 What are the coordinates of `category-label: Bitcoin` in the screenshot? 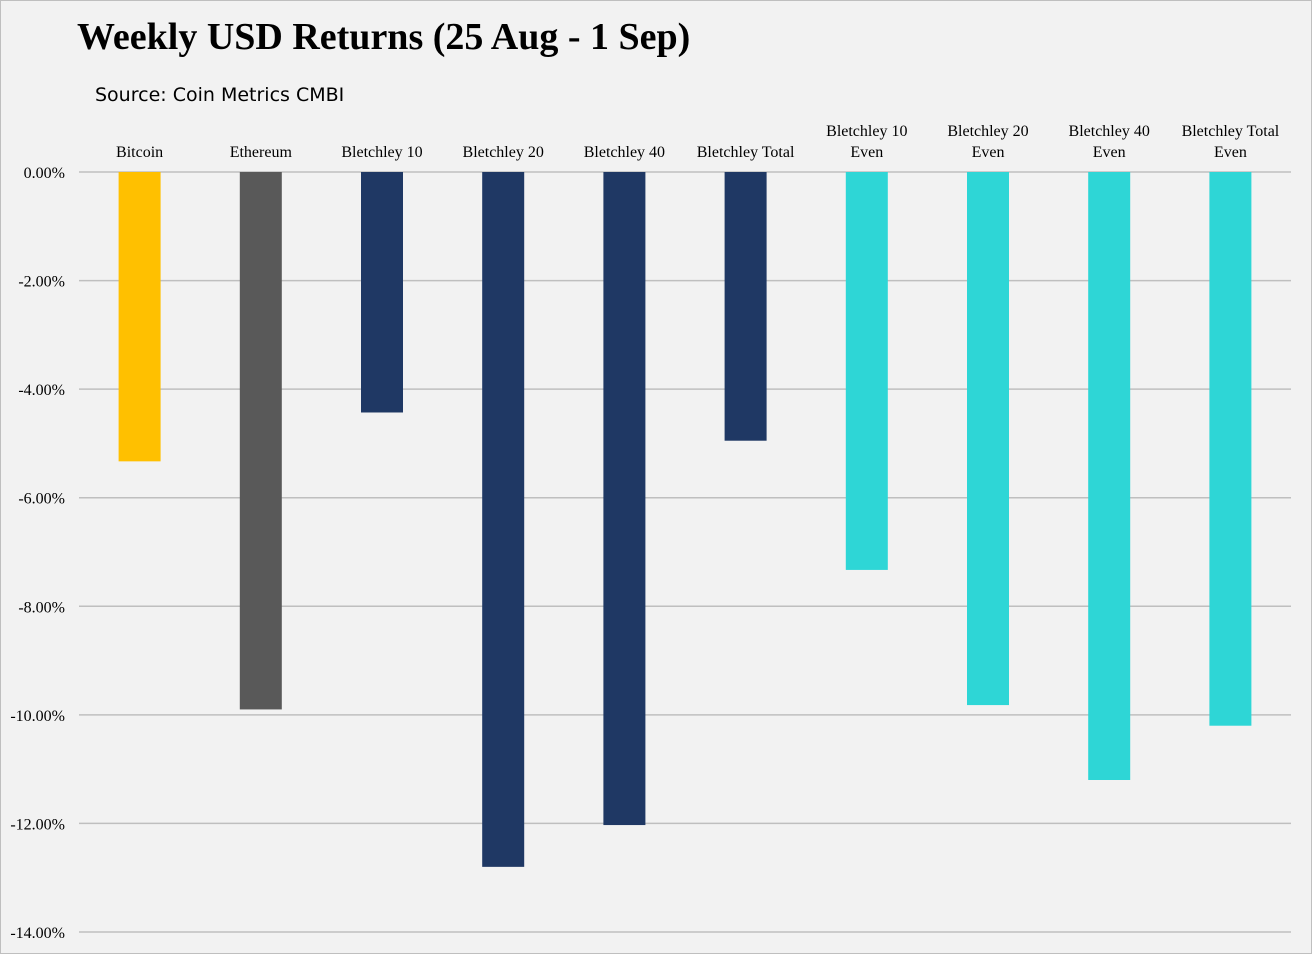 It's located at (139, 152).